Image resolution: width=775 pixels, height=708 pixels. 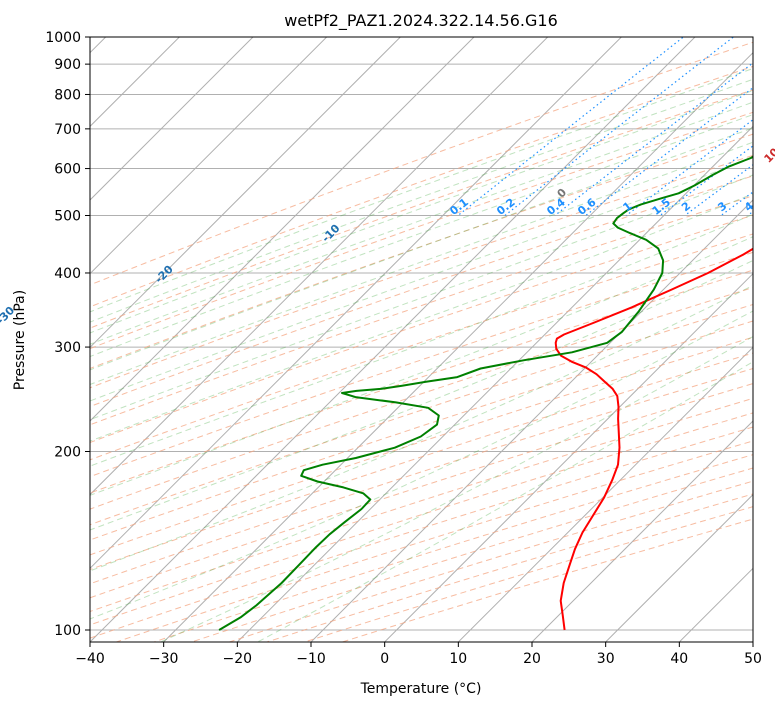 What do you see at coordinates (421, 21) in the screenshot?
I see `chart-title: wetPf2_PAZ1.2024.322.14.56.G16` at bounding box center [421, 21].